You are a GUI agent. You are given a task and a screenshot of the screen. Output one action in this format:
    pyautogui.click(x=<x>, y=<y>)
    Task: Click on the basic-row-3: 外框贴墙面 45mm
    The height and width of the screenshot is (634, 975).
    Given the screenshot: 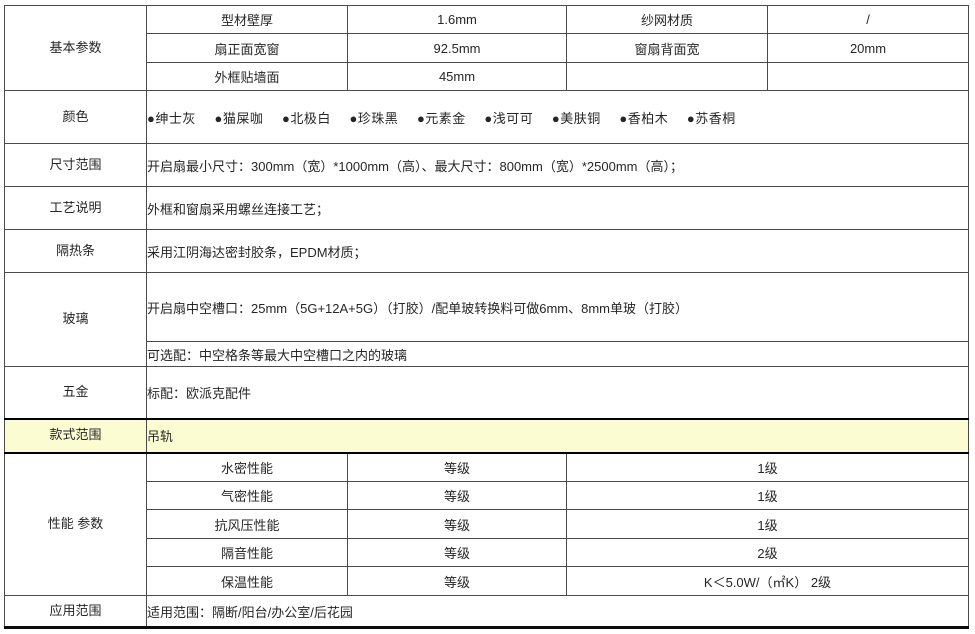 What is the action you would take?
    pyautogui.click(x=487, y=76)
    